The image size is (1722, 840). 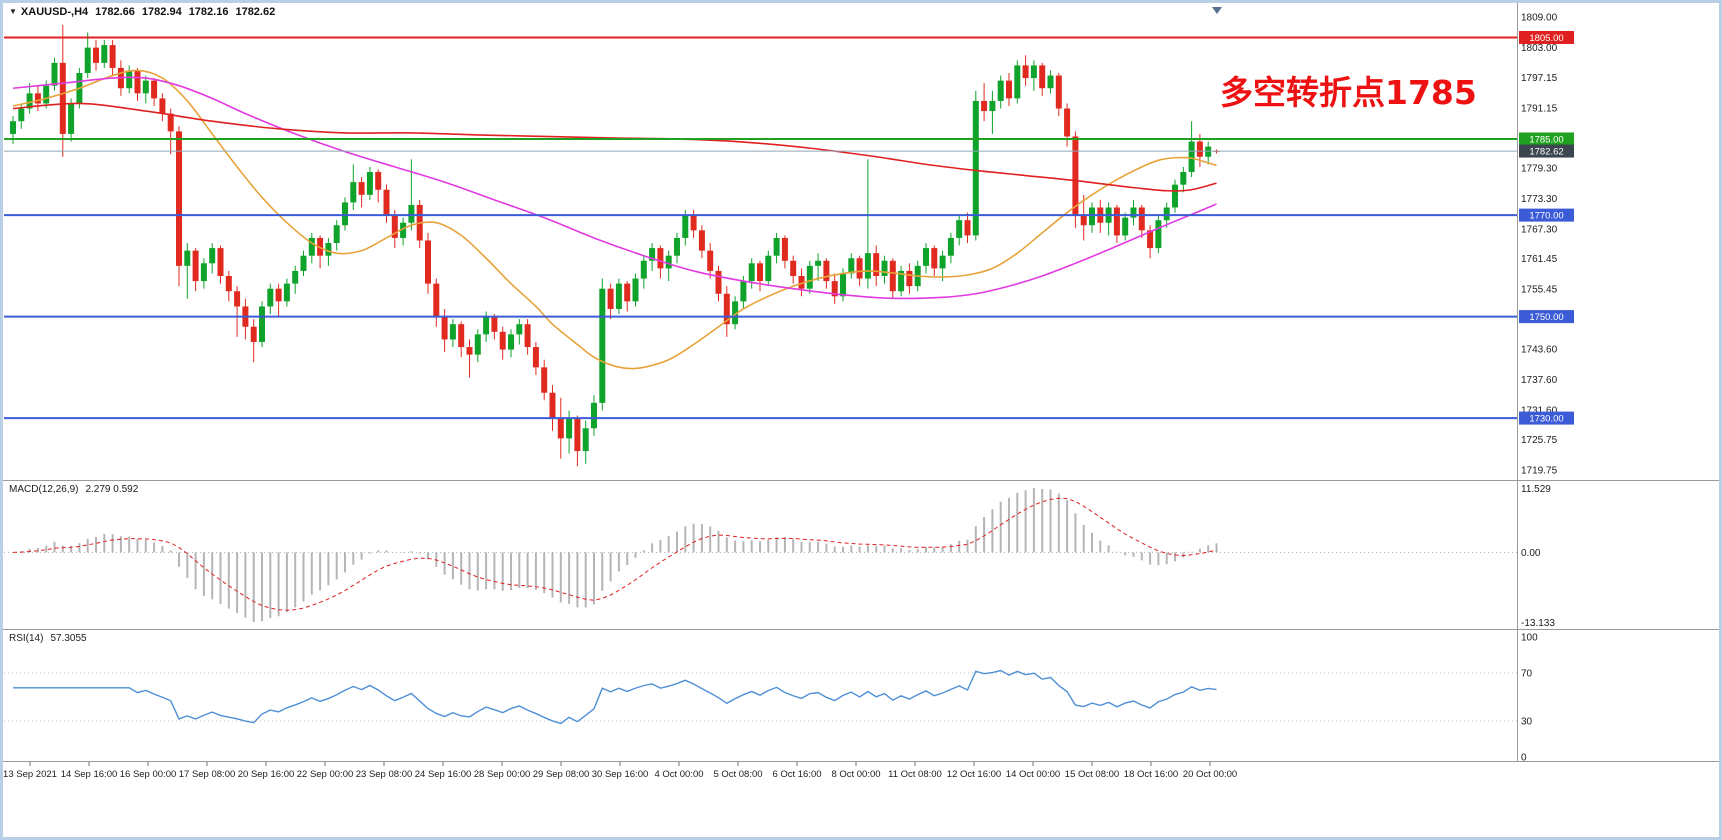 I want to click on ohlc-close: 1782.62, so click(x=255, y=12).